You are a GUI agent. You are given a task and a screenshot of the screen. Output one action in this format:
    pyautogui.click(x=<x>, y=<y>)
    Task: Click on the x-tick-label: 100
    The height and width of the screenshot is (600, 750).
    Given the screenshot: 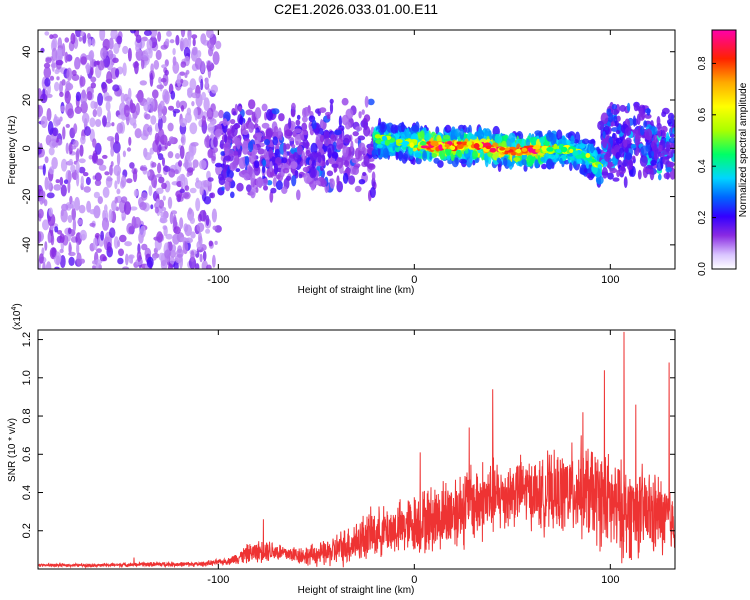 What is the action you would take?
    pyautogui.click(x=610, y=580)
    